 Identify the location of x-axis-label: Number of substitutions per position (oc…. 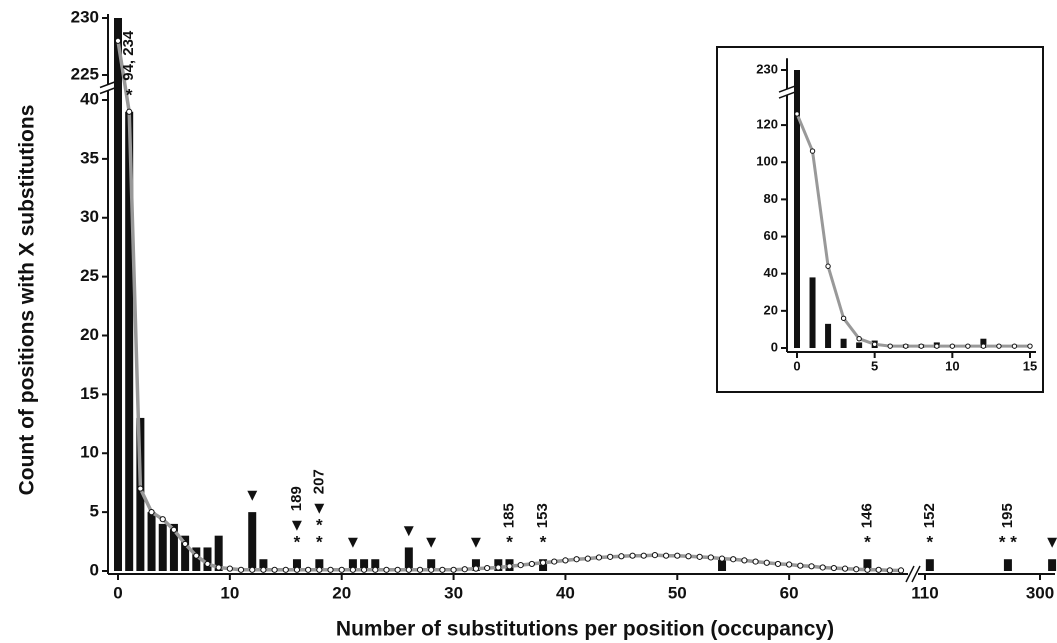
(585, 629).